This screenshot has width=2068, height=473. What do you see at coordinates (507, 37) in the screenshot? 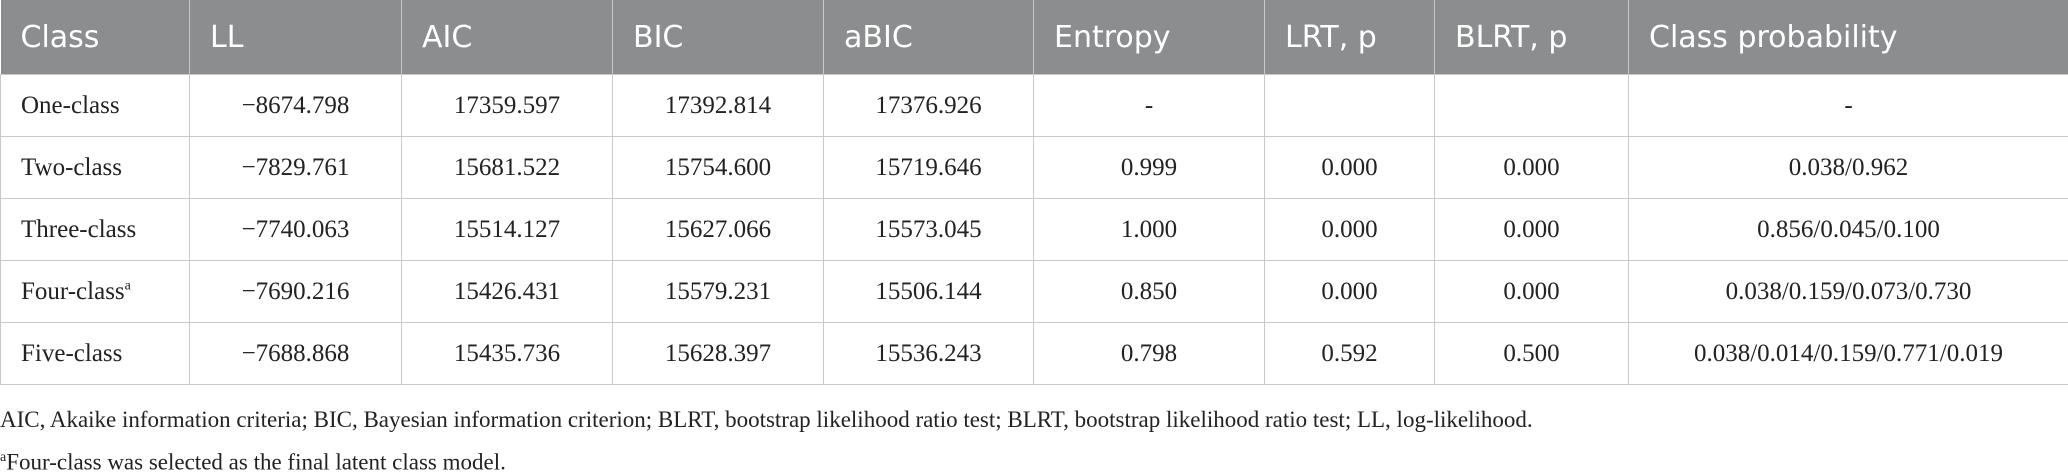
I see `header-cell: AIC` at bounding box center [507, 37].